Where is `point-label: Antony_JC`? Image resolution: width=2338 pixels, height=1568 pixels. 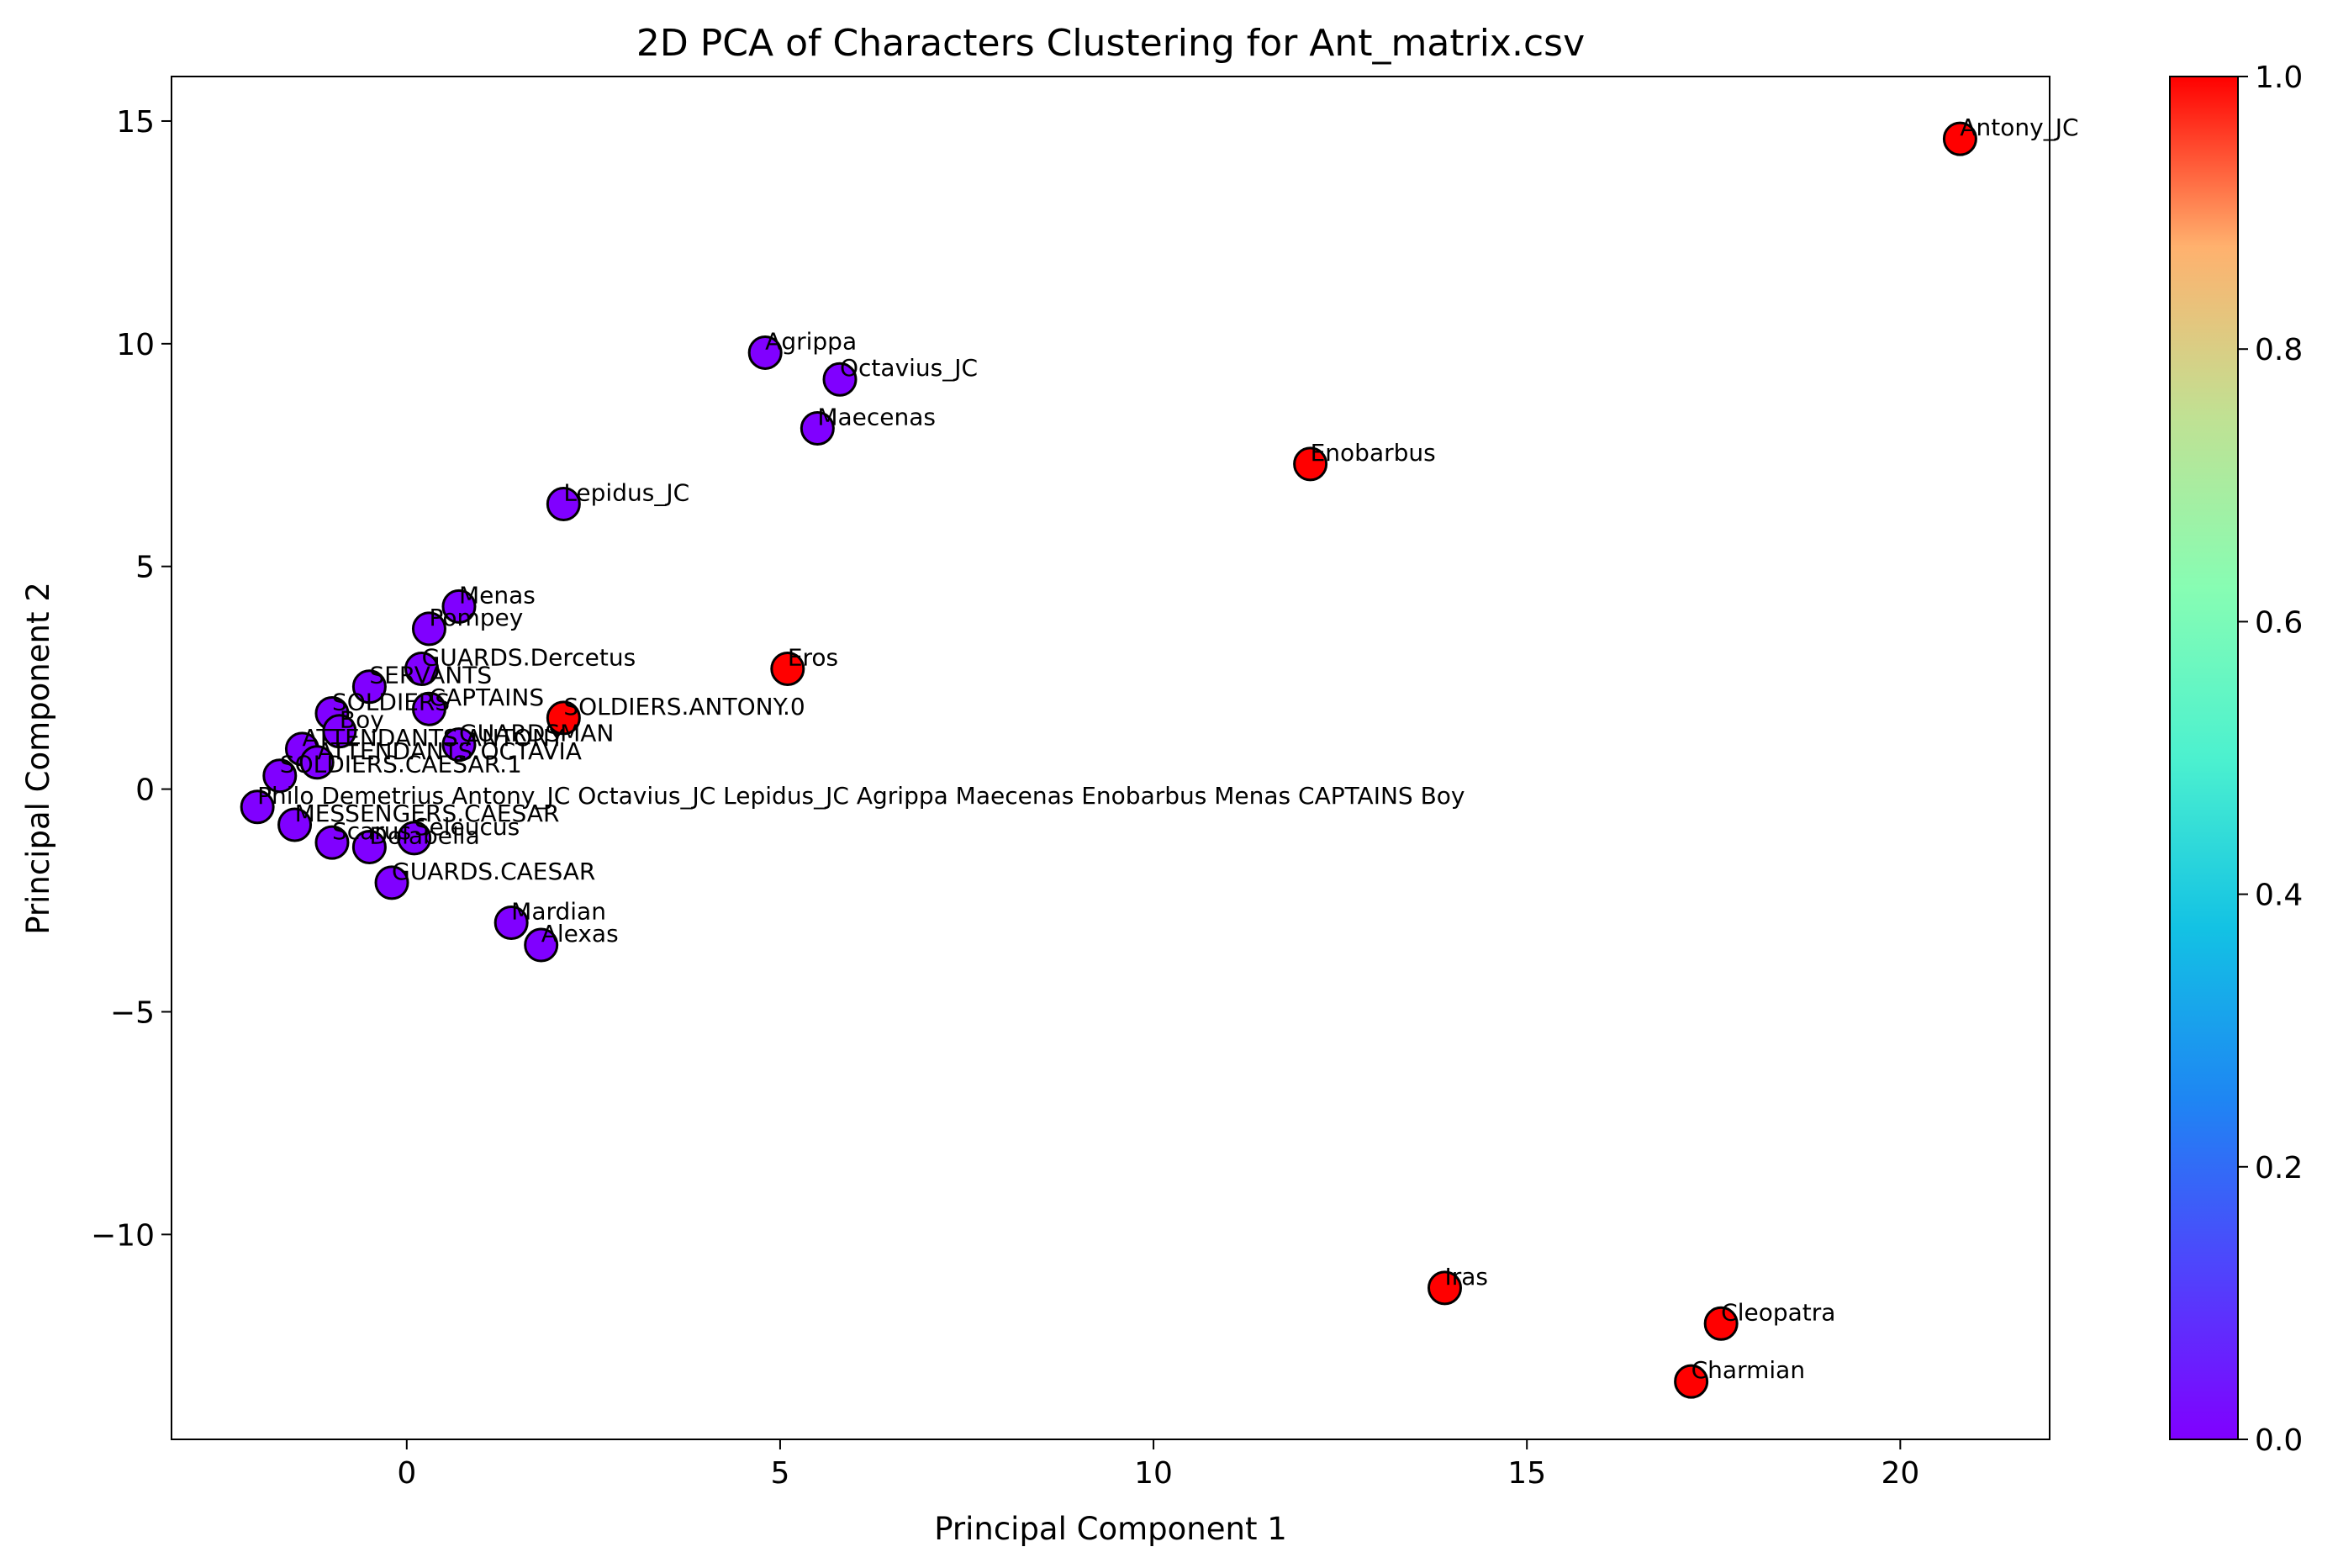 point-label: Antony_JC is located at coordinates (2019, 127).